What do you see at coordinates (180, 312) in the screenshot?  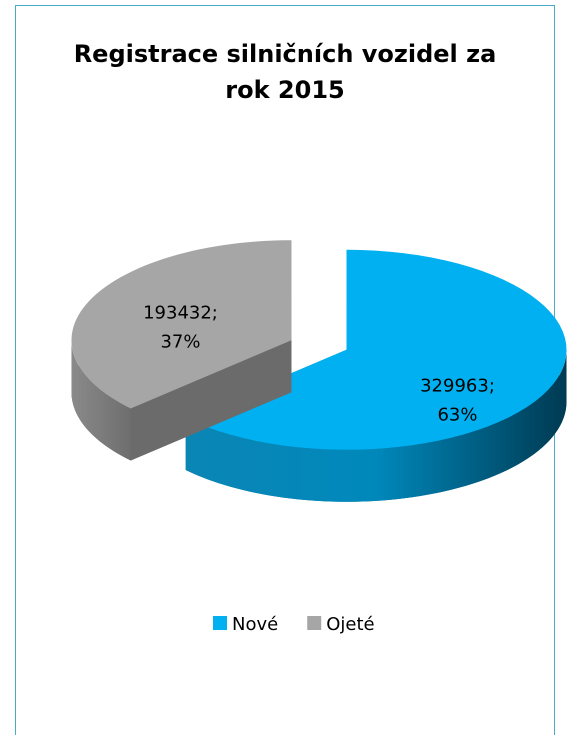 I see `data-label-line: 193432;` at bounding box center [180, 312].